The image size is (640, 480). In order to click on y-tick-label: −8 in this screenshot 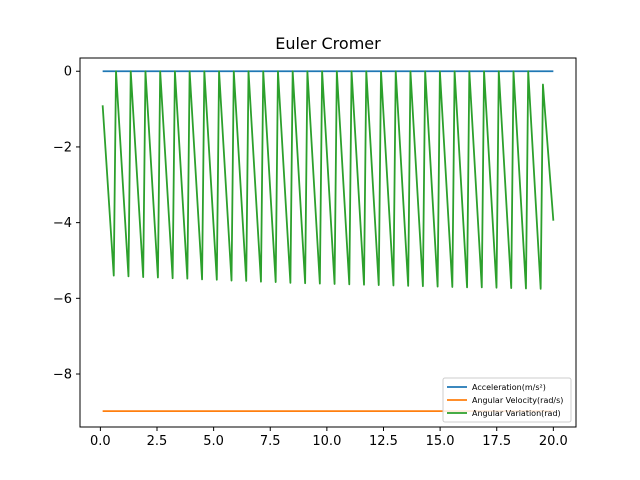, I will do `click(62, 375)`.